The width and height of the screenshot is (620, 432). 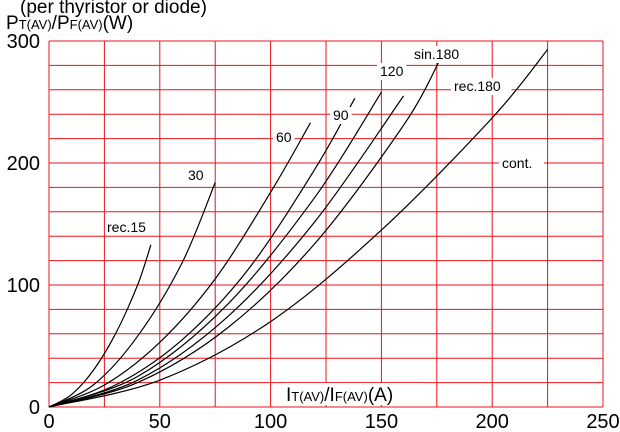 What do you see at coordinates (196, 175) in the screenshot?
I see `curve-label: 30` at bounding box center [196, 175].